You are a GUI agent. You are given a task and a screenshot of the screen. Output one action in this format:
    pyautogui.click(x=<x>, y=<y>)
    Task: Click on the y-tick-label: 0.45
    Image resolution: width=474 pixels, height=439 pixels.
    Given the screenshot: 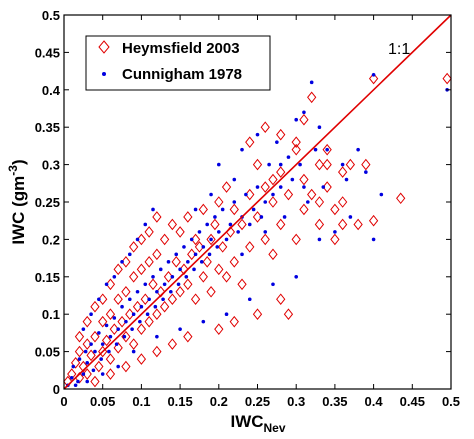 What is the action you would take?
    pyautogui.click(x=47, y=52)
    